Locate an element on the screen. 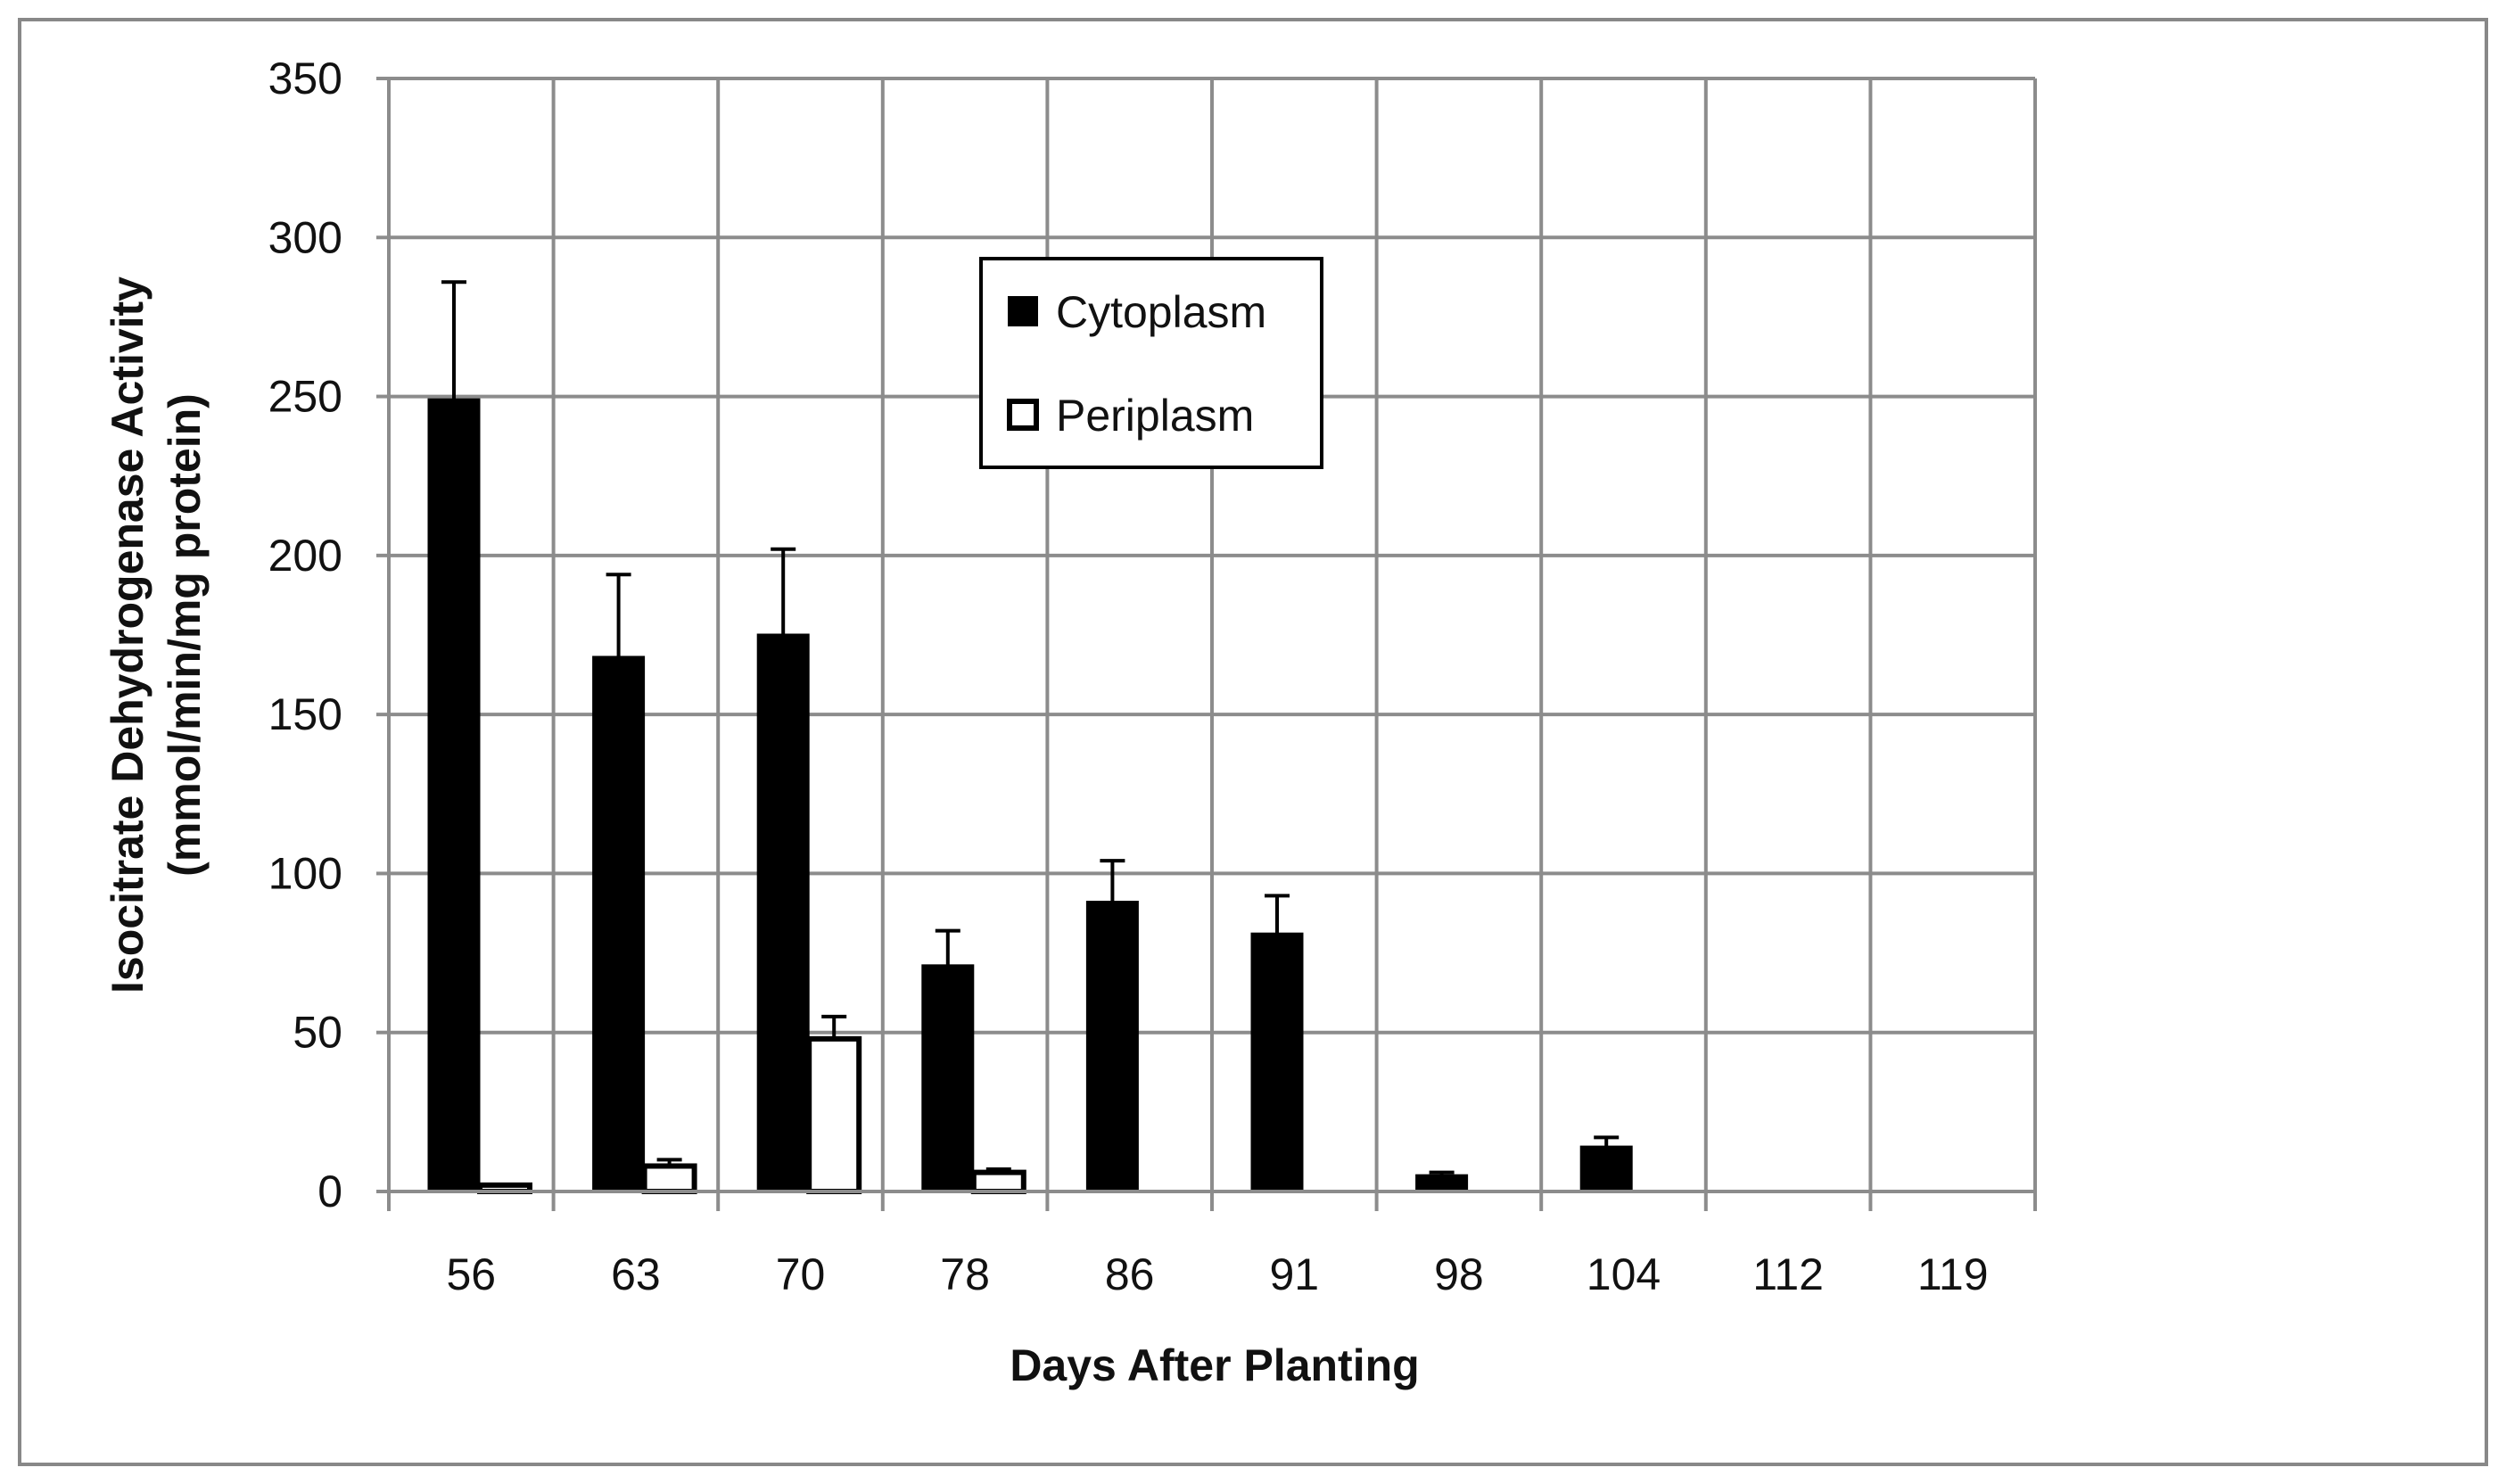  x-tick-label: 112 is located at coordinates (1788, 1274).